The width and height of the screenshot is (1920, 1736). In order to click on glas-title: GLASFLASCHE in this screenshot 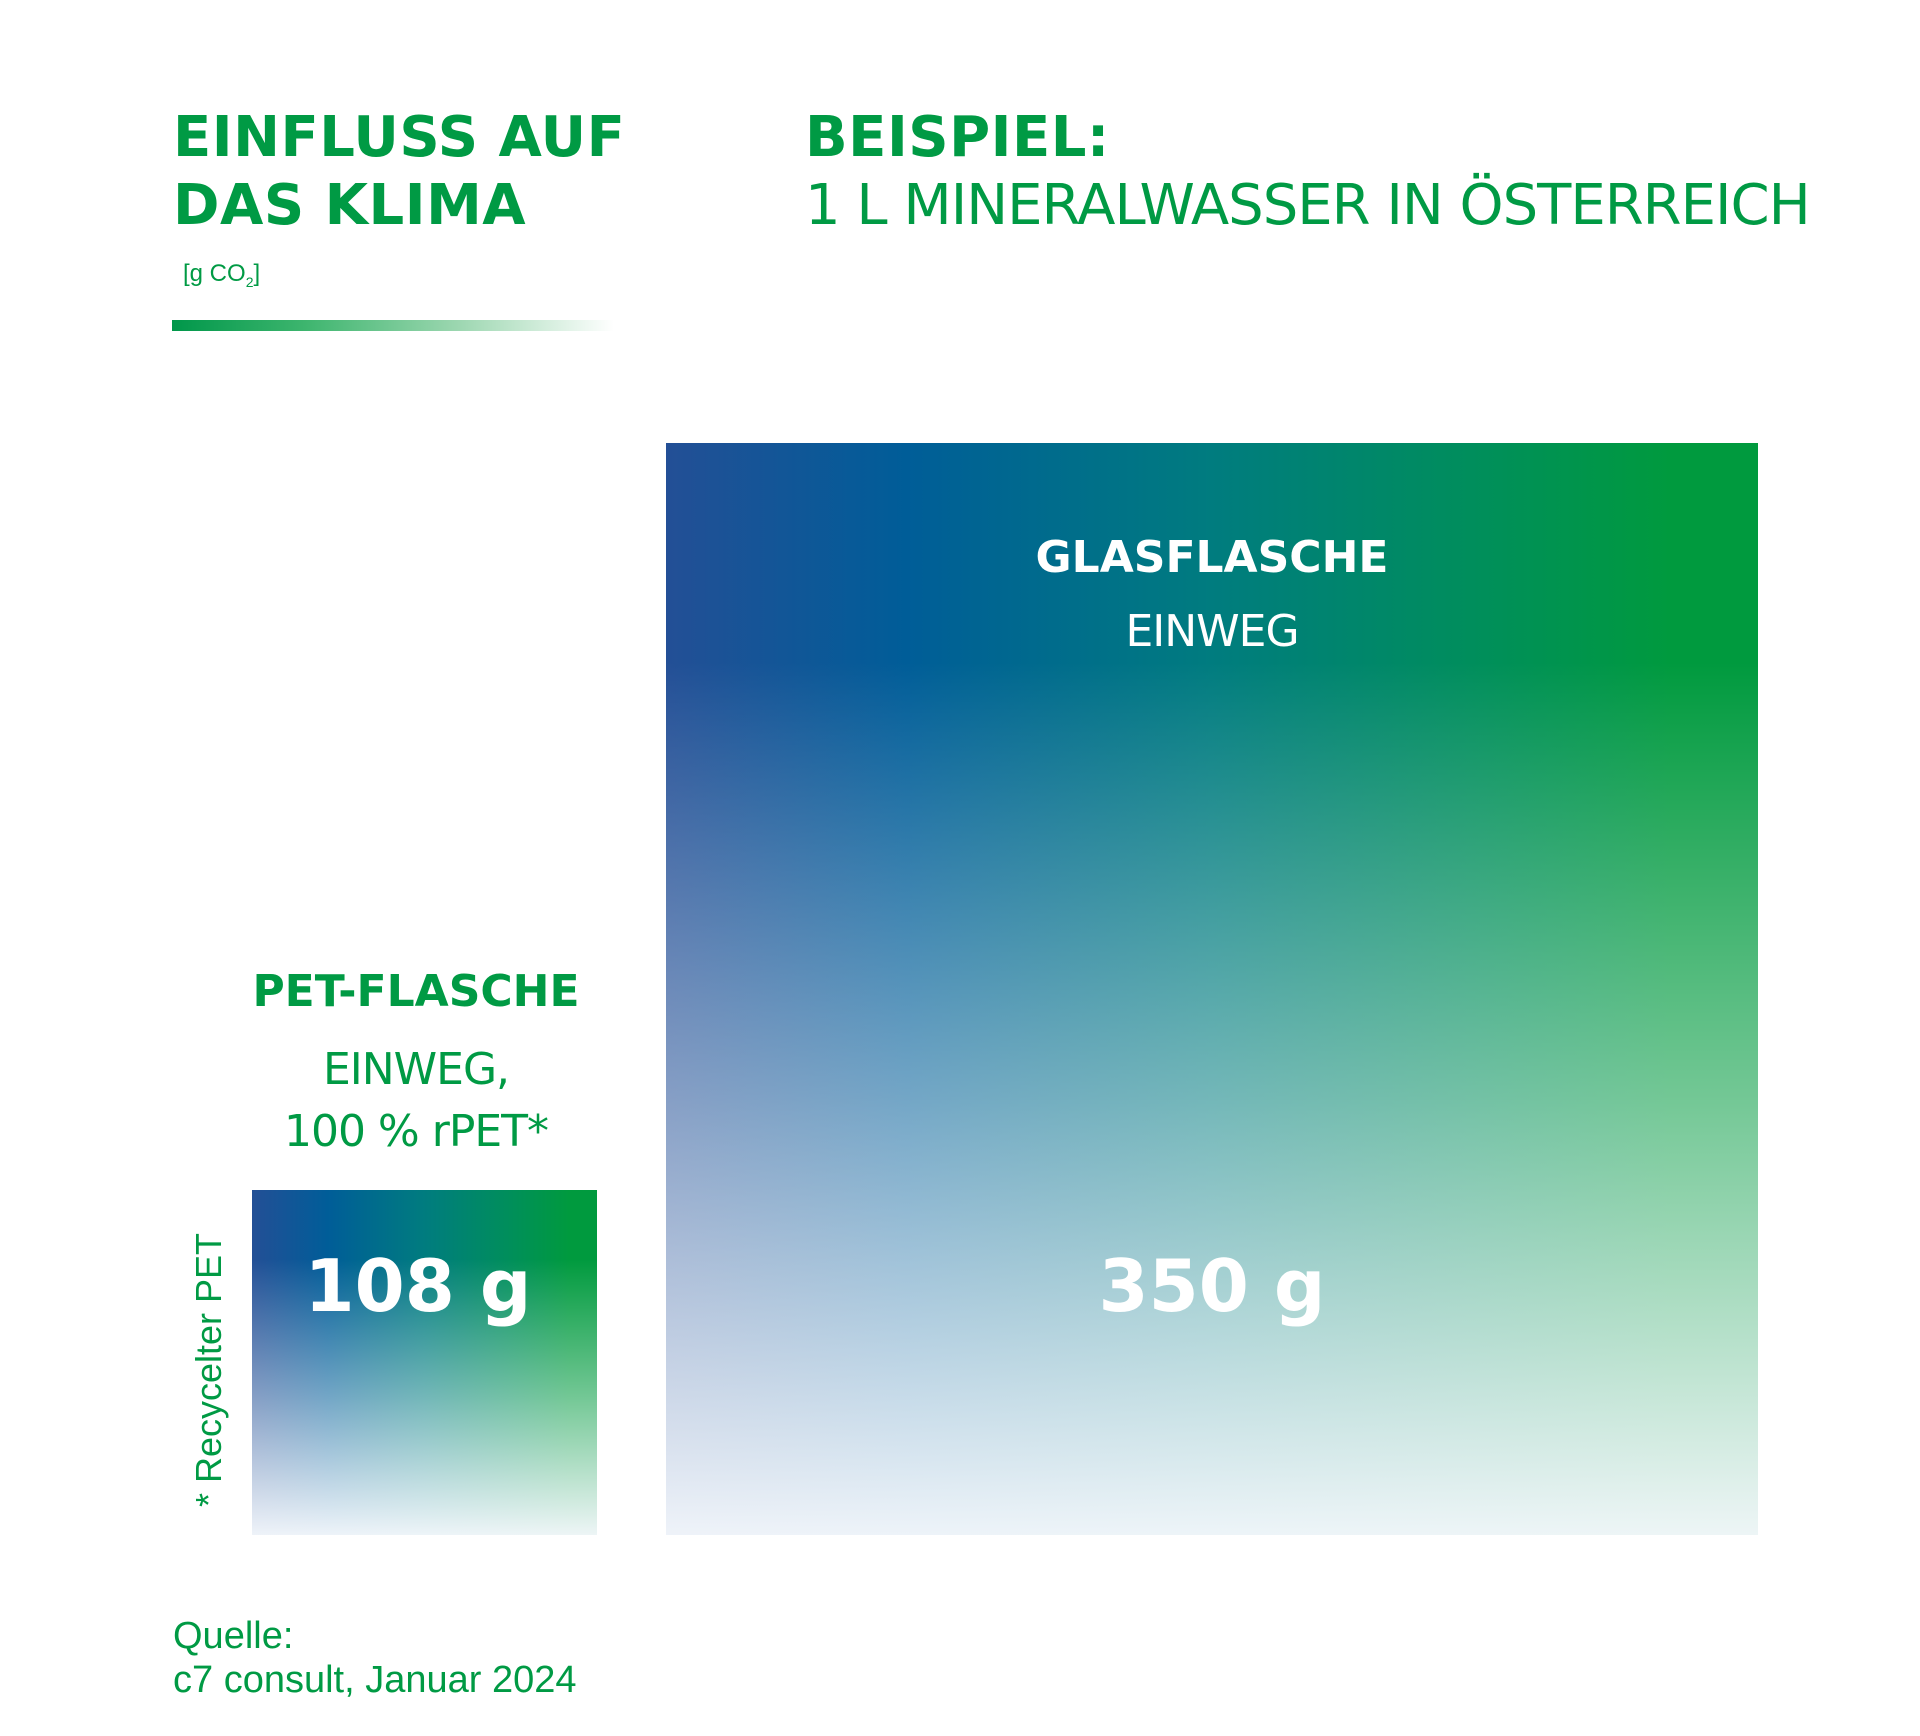, I will do `click(1212, 557)`.